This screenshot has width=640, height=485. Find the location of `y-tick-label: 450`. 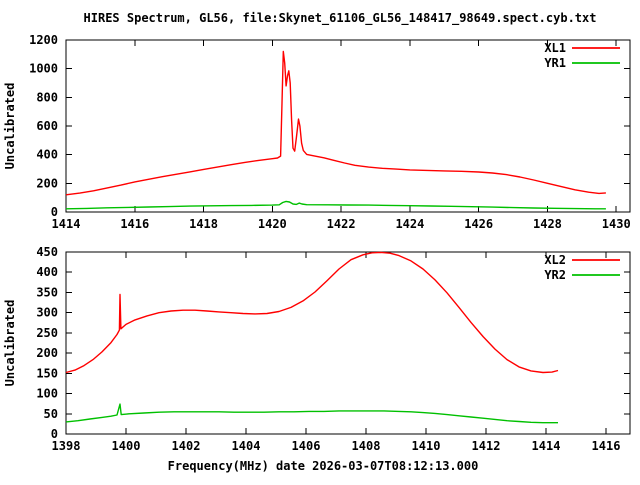

y-tick-label: 450 is located at coordinates (47, 252).